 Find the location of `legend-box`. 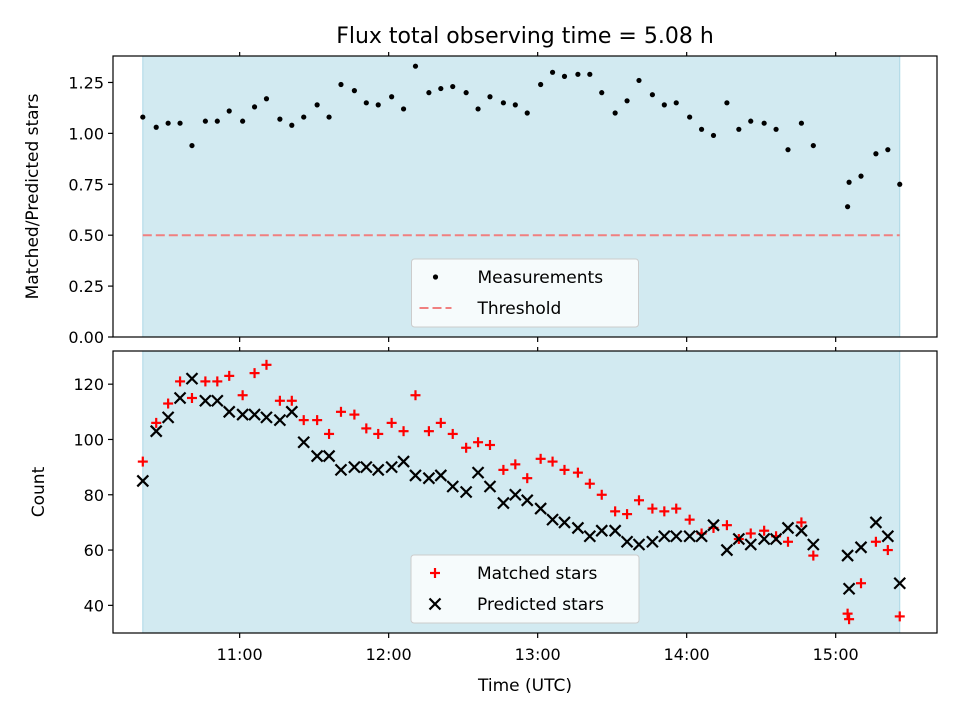

legend-box is located at coordinates (525, 589).